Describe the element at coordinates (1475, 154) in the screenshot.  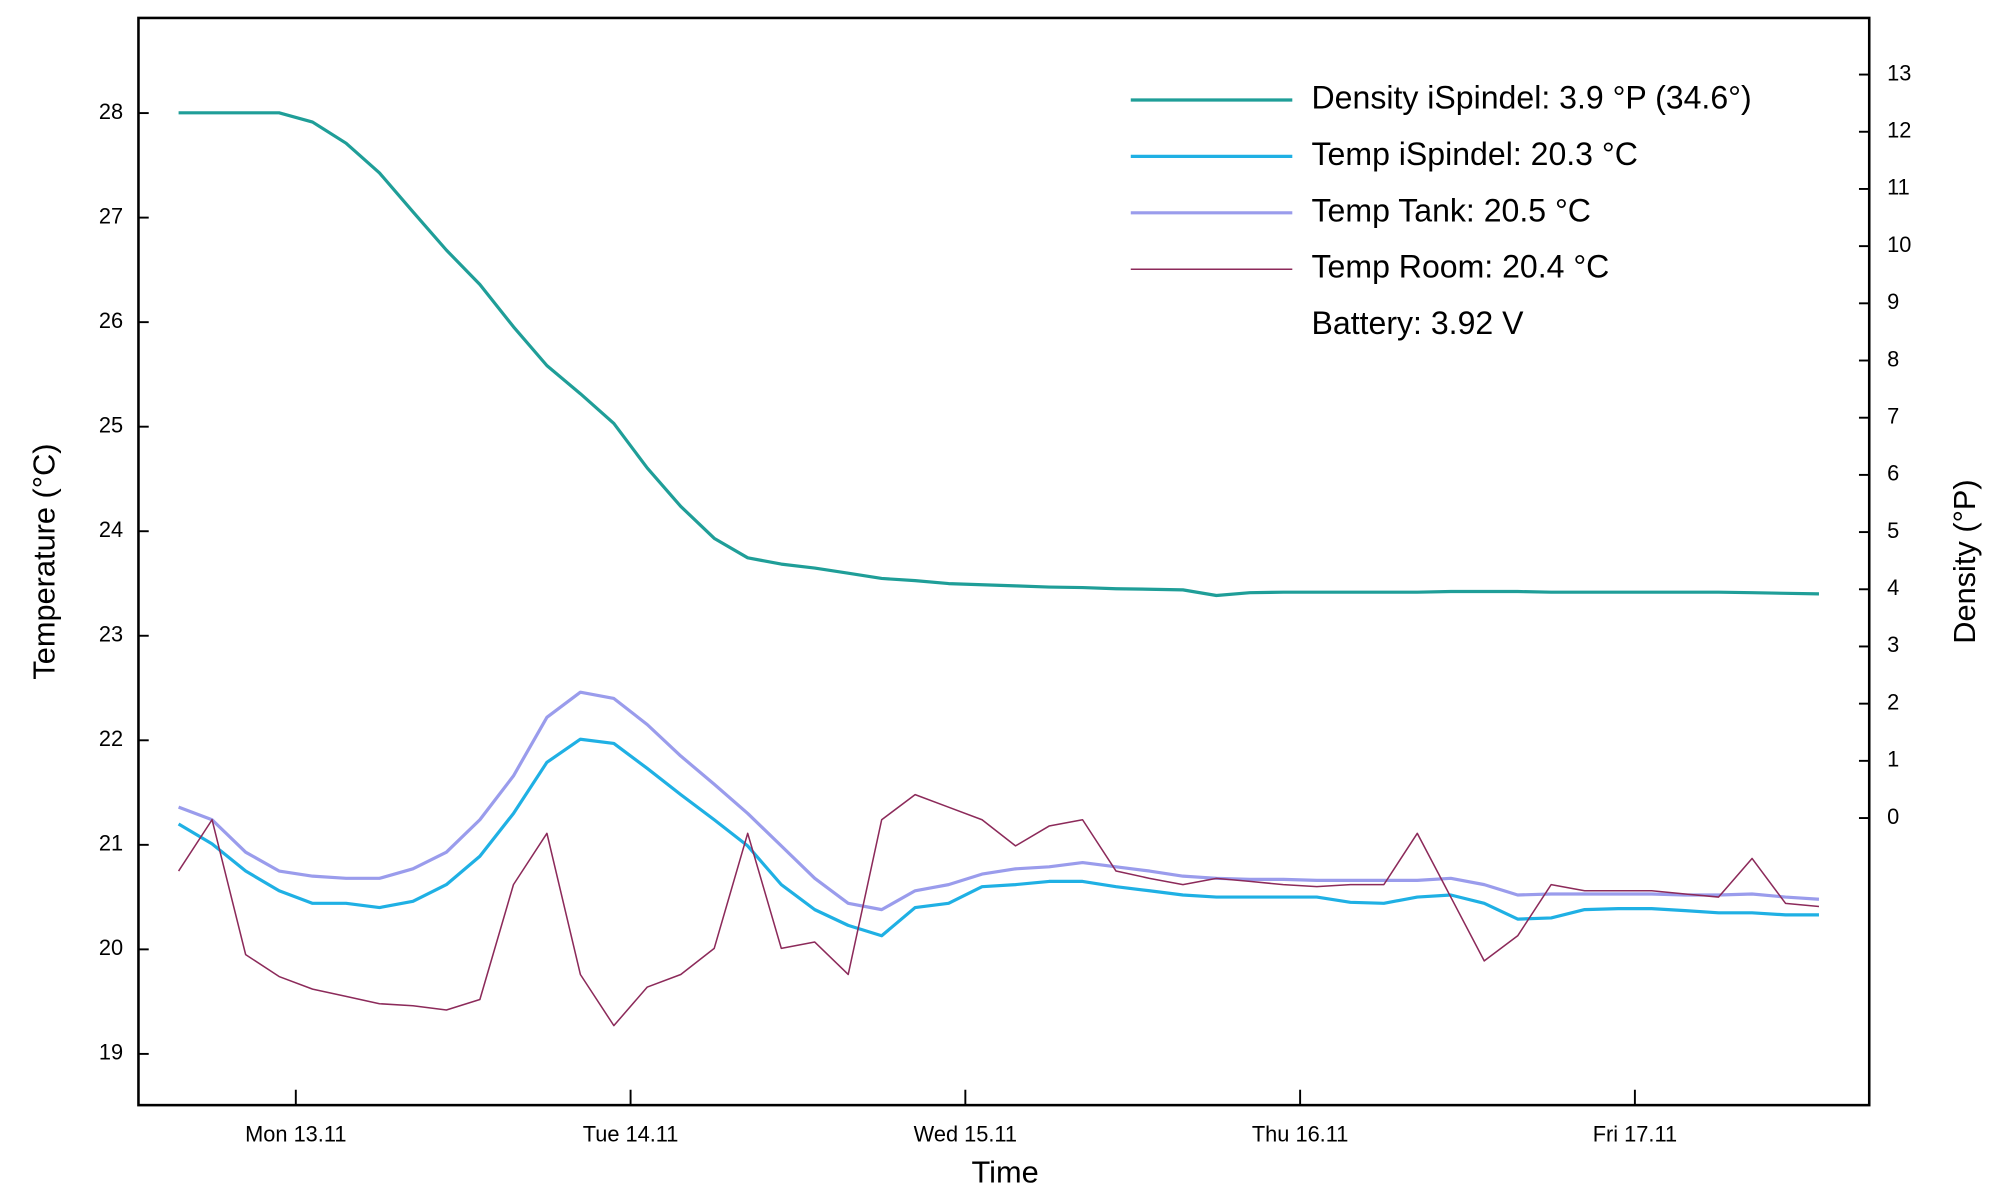
I see `legend-label: Temp iSpindel: 20.3 °C` at that location.